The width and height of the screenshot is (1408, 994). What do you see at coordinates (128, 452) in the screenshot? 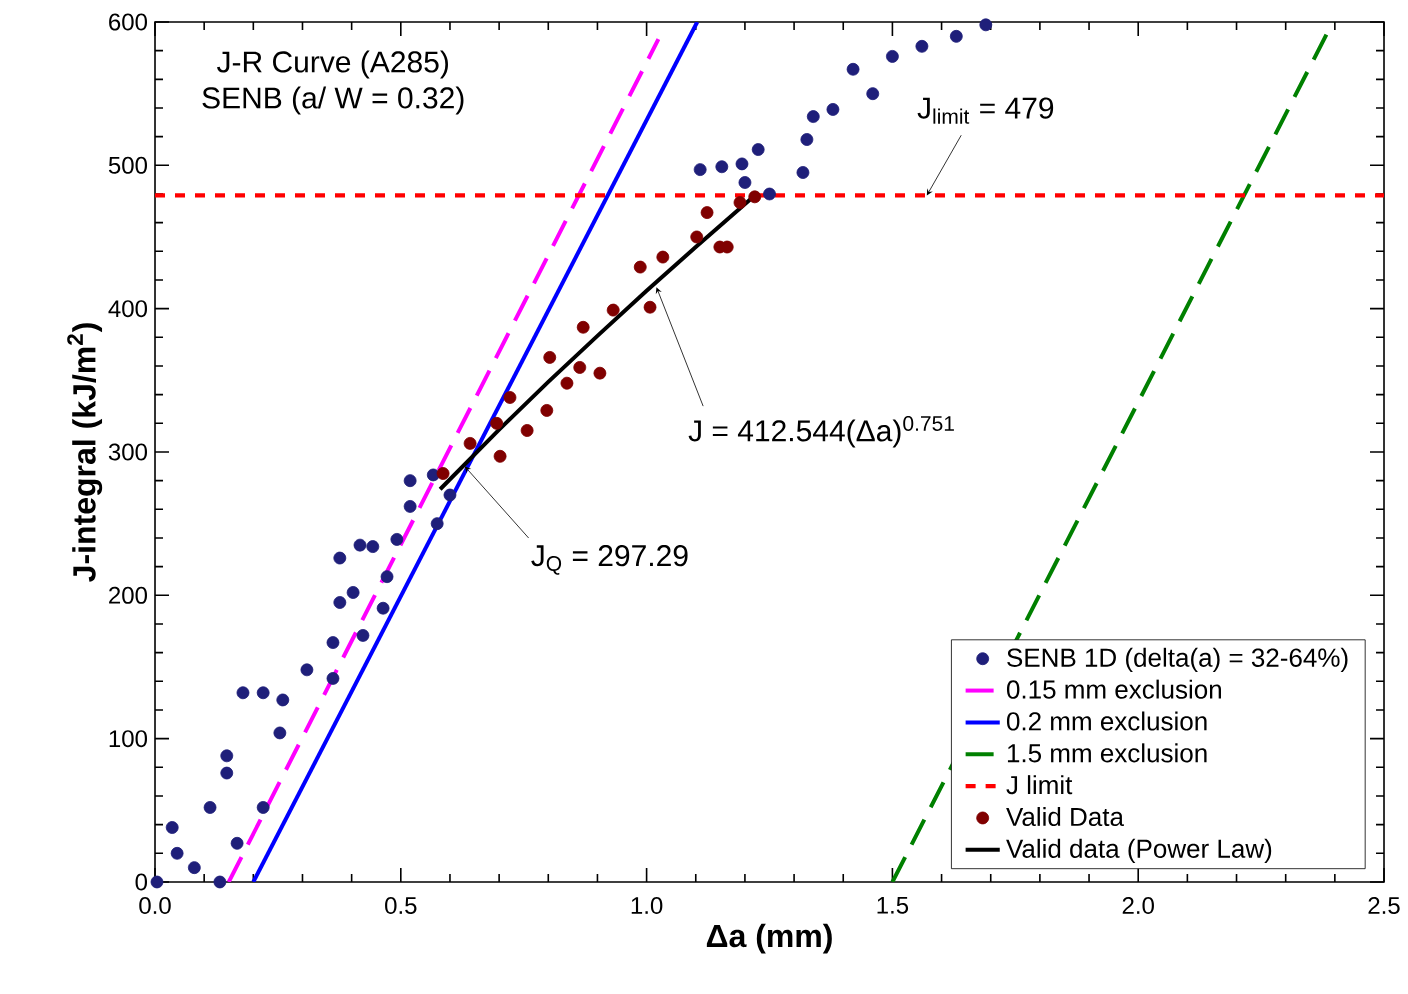
I see `y-tick-label: 300` at bounding box center [128, 452].